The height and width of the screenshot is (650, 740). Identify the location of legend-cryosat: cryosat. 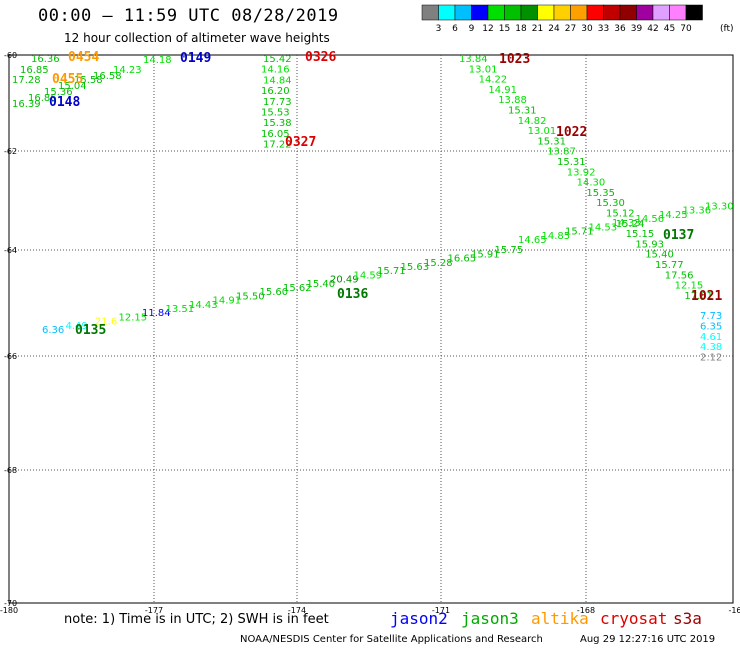
(634, 618).